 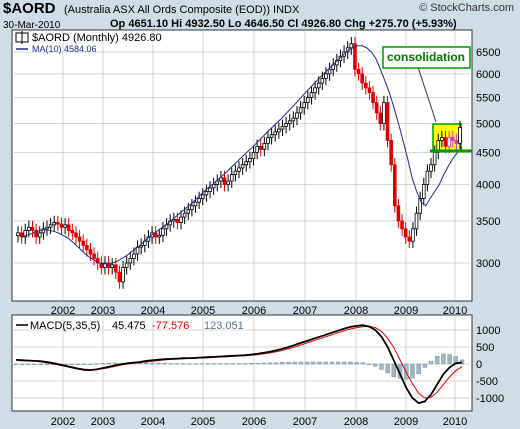 I want to click on legend-series-label: $AORD (Monthly) 4926.80, so click(x=97, y=38).